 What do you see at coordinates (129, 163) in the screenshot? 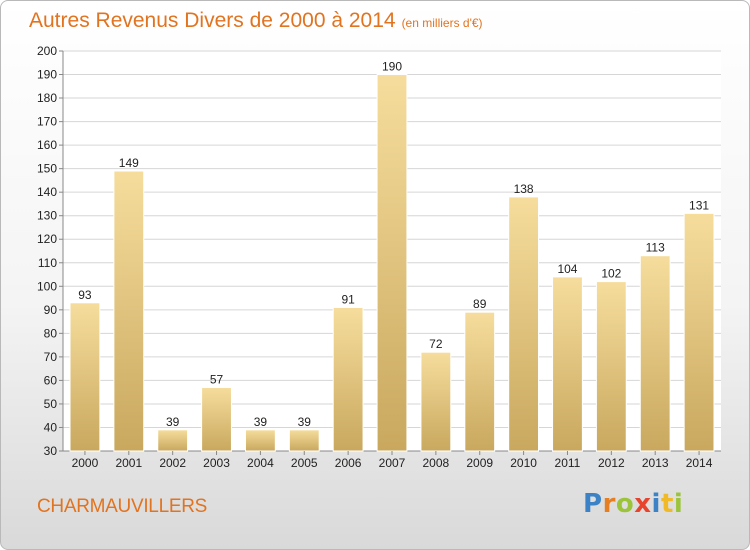
I see `data-label: 149` at bounding box center [129, 163].